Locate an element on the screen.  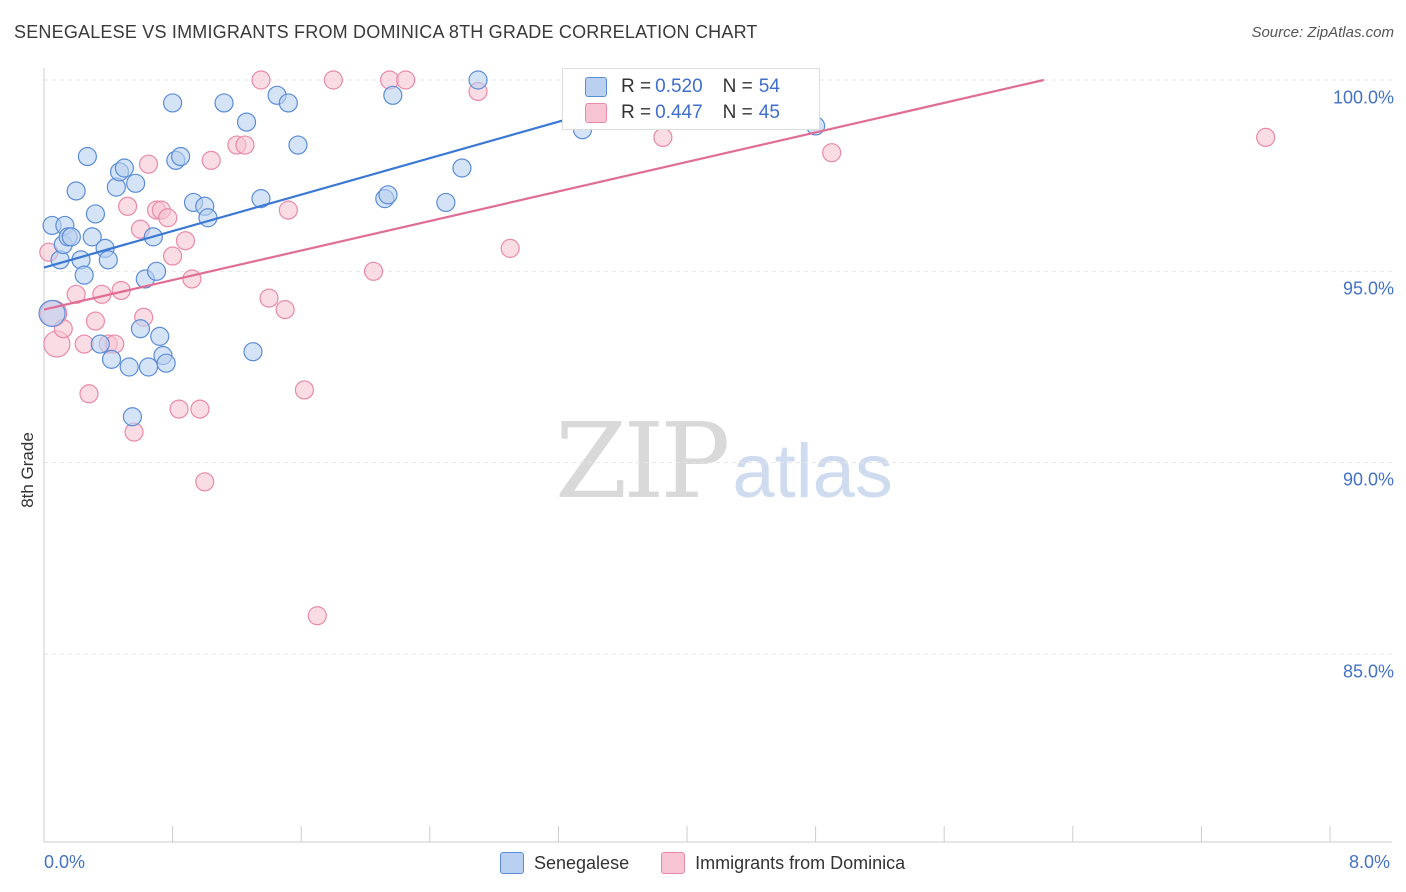
series-legend: Senegalese Immigrants from Dominica is located at coordinates (718, 863).